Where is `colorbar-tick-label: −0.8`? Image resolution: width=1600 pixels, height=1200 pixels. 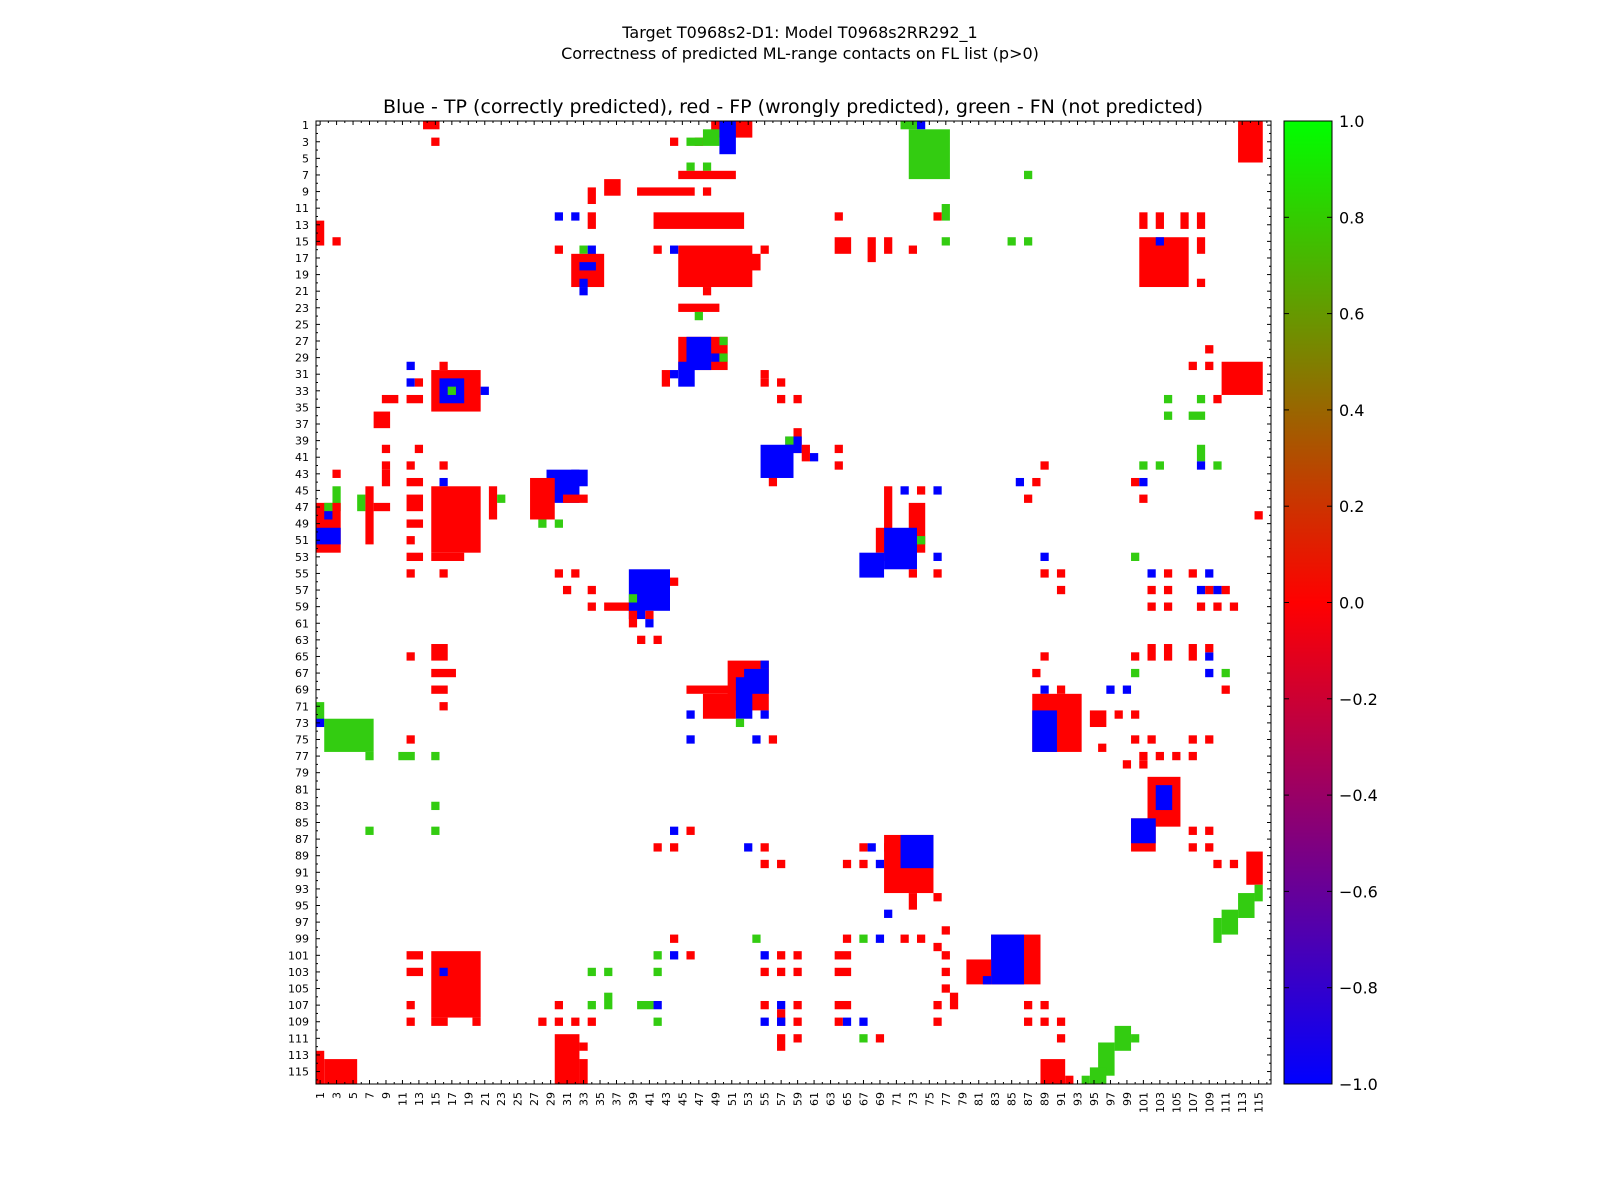 colorbar-tick-label: −0.8 is located at coordinates (1358, 988).